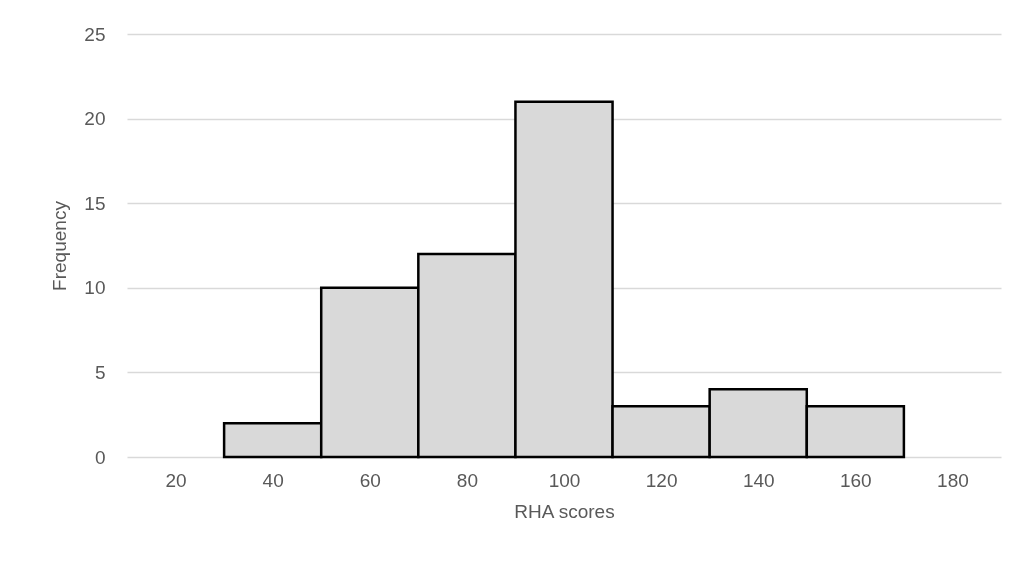 The width and height of the screenshot is (1021, 571). Describe the element at coordinates (467, 480) in the screenshot. I see `x-tick-label: 80` at that location.